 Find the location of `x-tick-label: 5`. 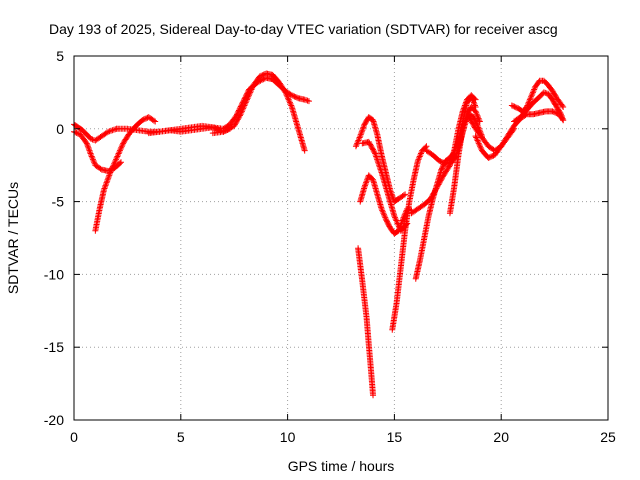

x-tick-label: 5 is located at coordinates (181, 437).